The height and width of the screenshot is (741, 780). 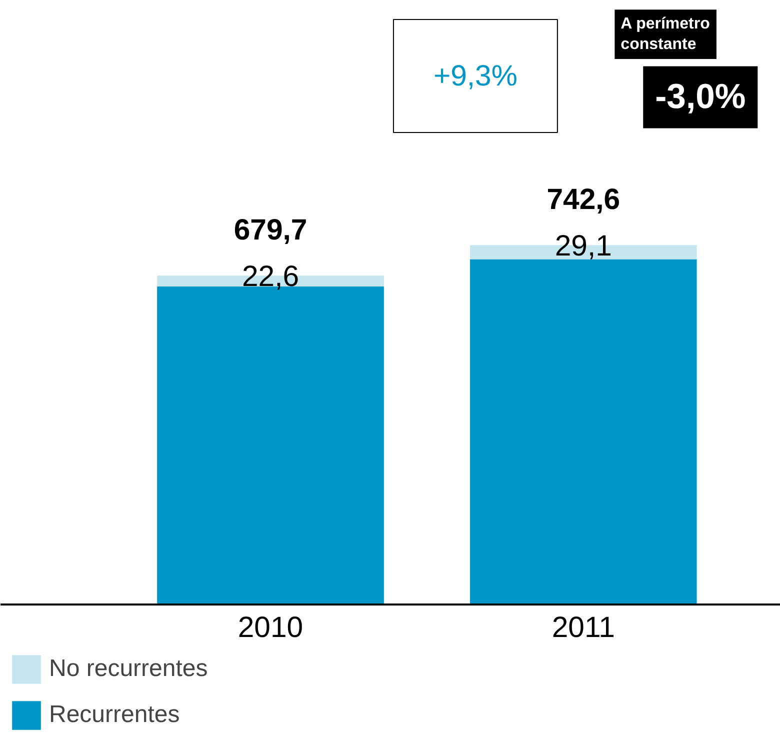 What do you see at coordinates (583, 432) in the screenshot?
I see `bar` at bounding box center [583, 432].